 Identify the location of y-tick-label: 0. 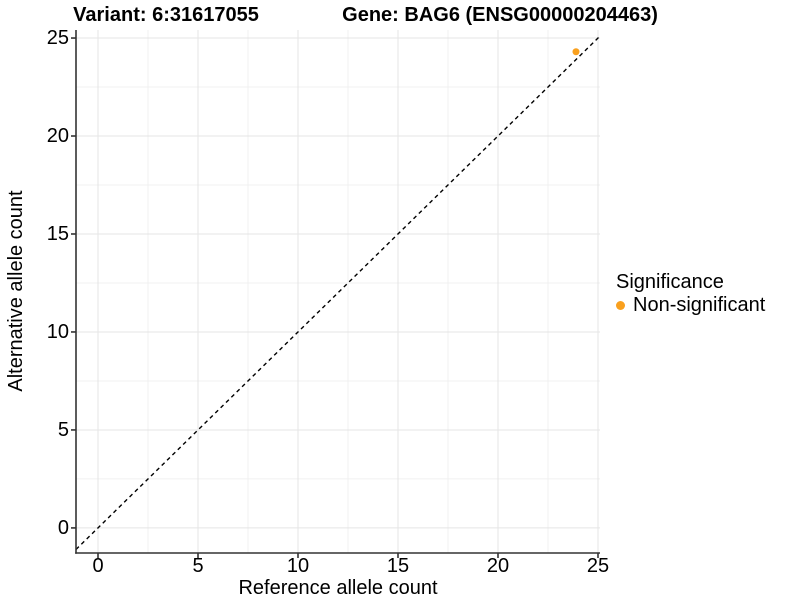
(63, 527).